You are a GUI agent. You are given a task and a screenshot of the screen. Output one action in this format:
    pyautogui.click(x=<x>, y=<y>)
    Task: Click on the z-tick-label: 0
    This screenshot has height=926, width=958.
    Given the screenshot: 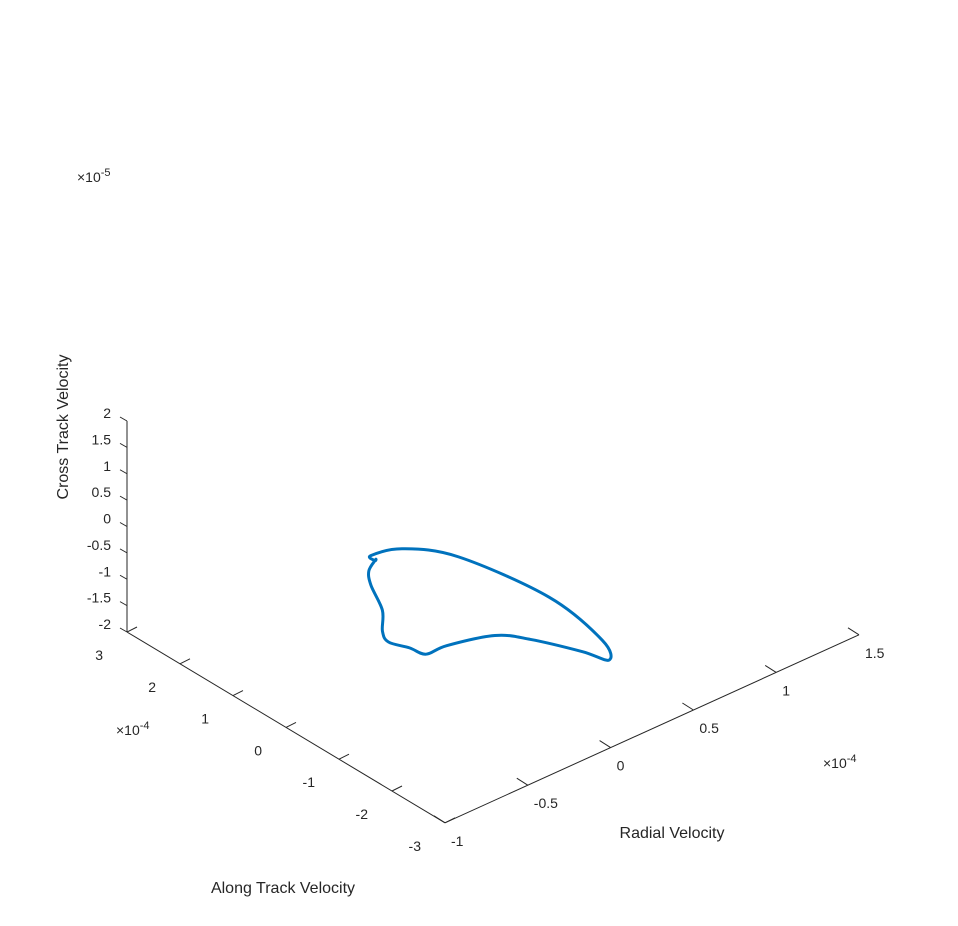 What is the action you would take?
    pyautogui.click(x=107, y=519)
    